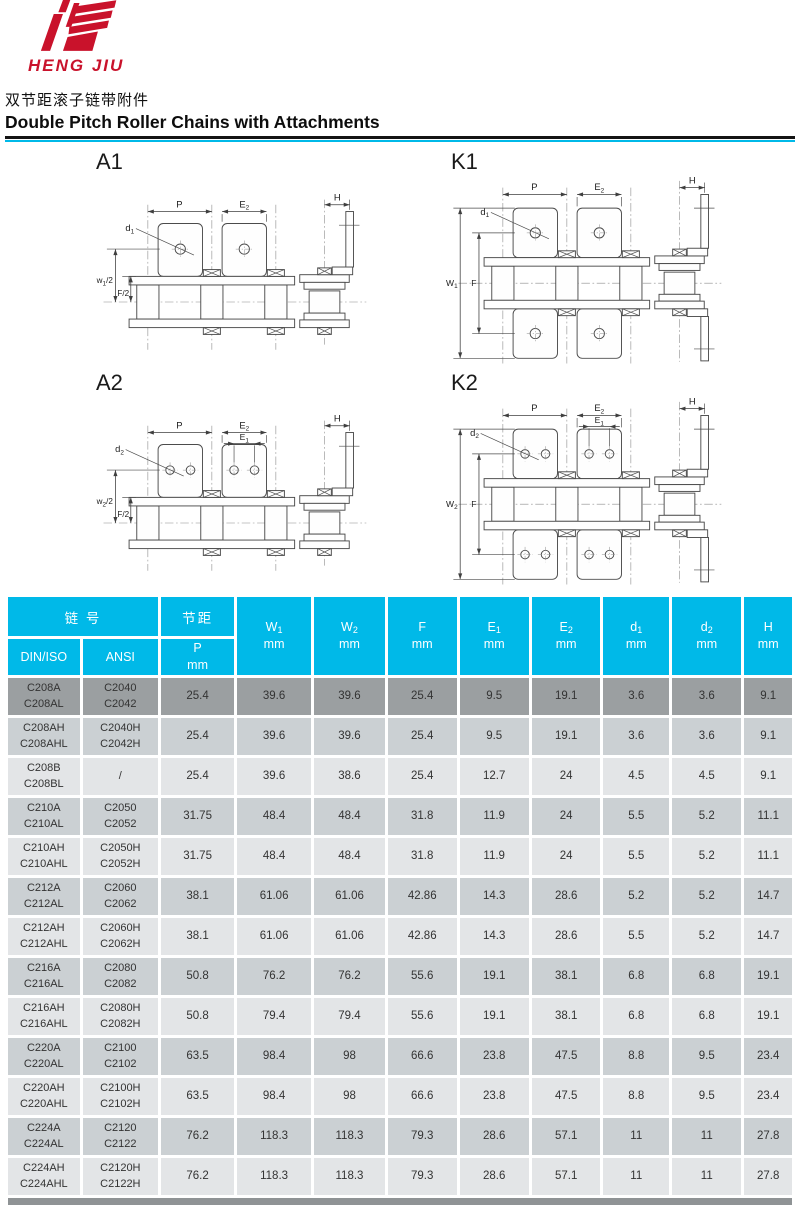 The height and width of the screenshot is (1205, 800). What do you see at coordinates (105, 281) in the screenshot?
I see `svg-text: w1/2` at bounding box center [105, 281].